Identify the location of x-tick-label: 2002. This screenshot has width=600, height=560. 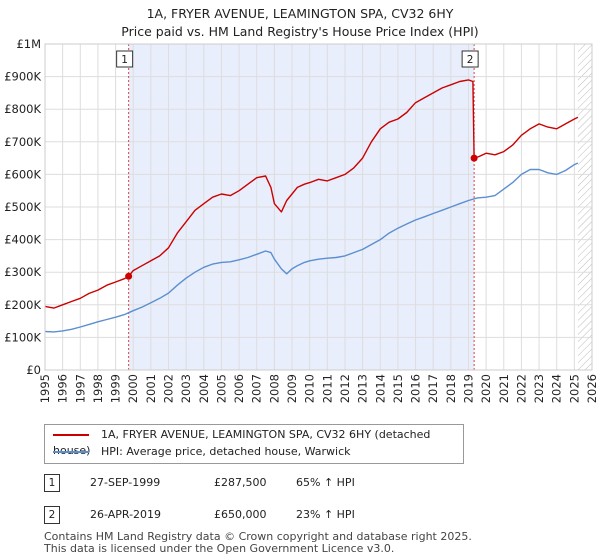
(169, 388).